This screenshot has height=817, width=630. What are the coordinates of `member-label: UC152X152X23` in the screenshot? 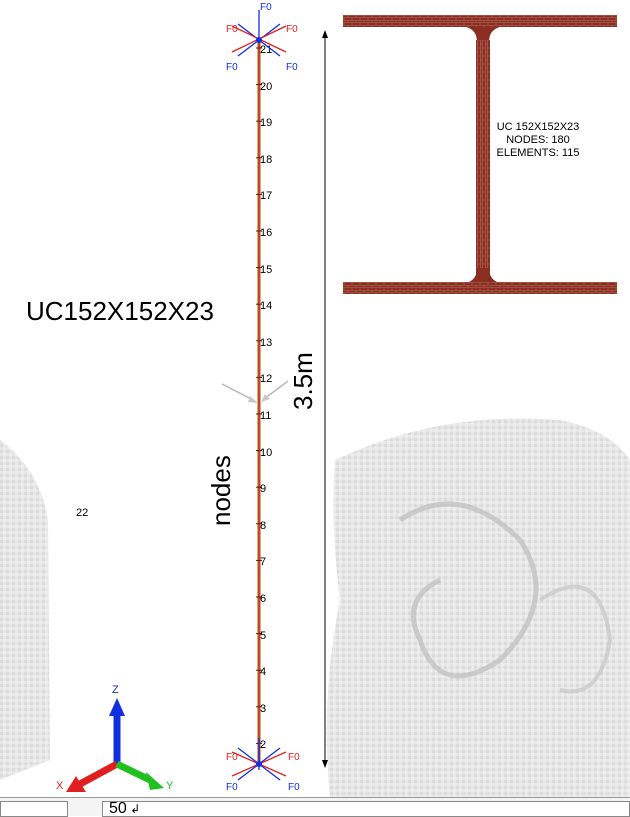 It's located at (120, 311).